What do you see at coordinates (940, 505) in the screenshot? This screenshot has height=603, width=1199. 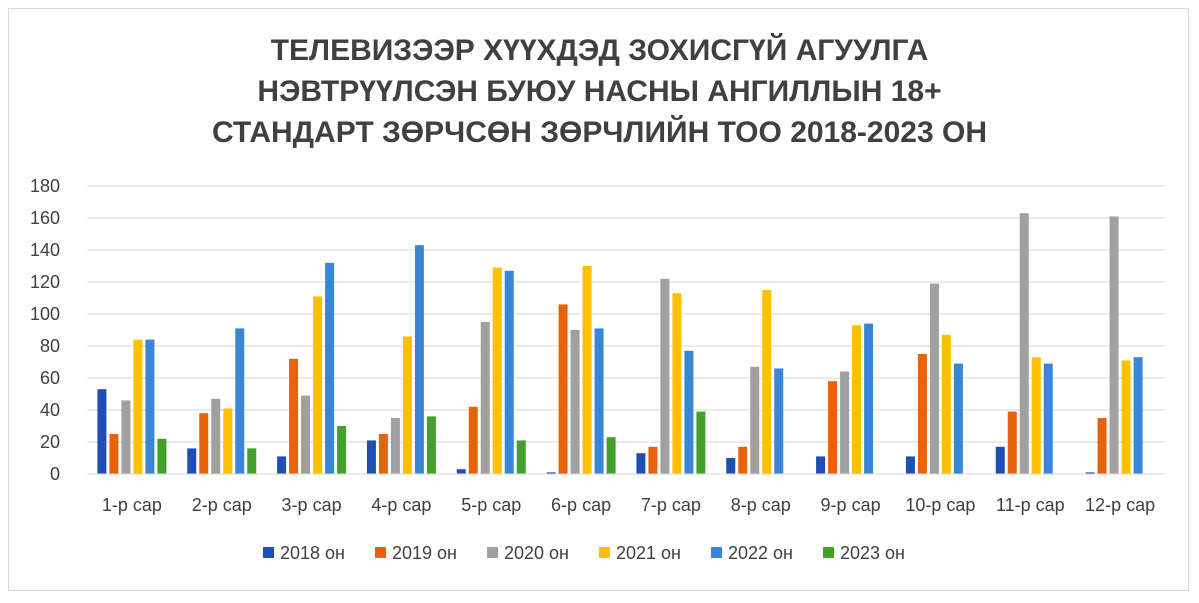 I see `x-tick-label: 10-р сар` at bounding box center [940, 505].